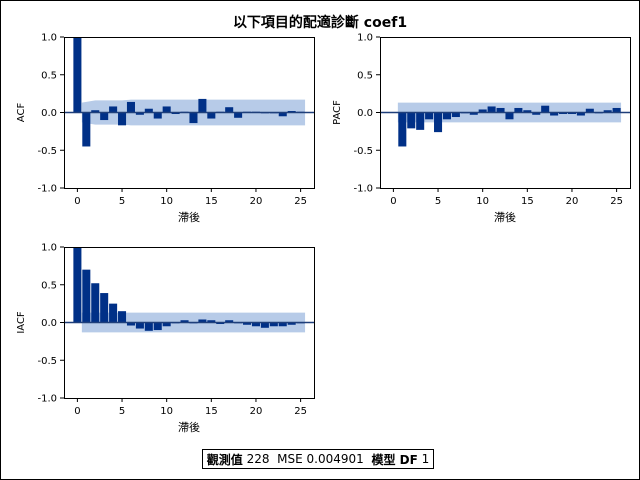  Describe the element at coordinates (47, 361) in the screenshot. I see `iacf-y-tick-label: -0.5` at that location.